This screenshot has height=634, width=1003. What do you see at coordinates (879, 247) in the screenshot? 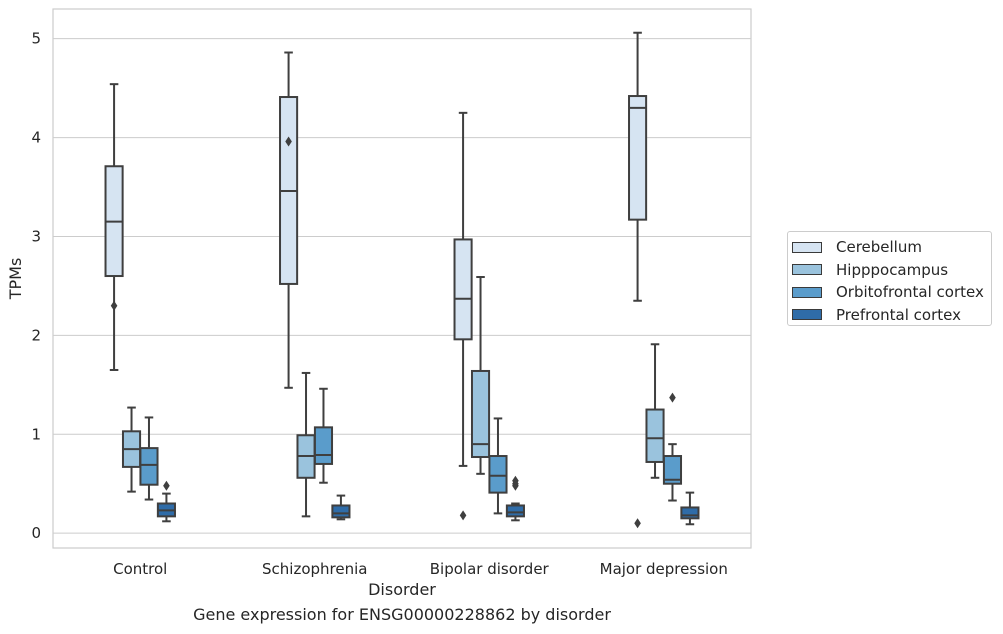
I see `legend-label: Cerebellum` at bounding box center [879, 247].